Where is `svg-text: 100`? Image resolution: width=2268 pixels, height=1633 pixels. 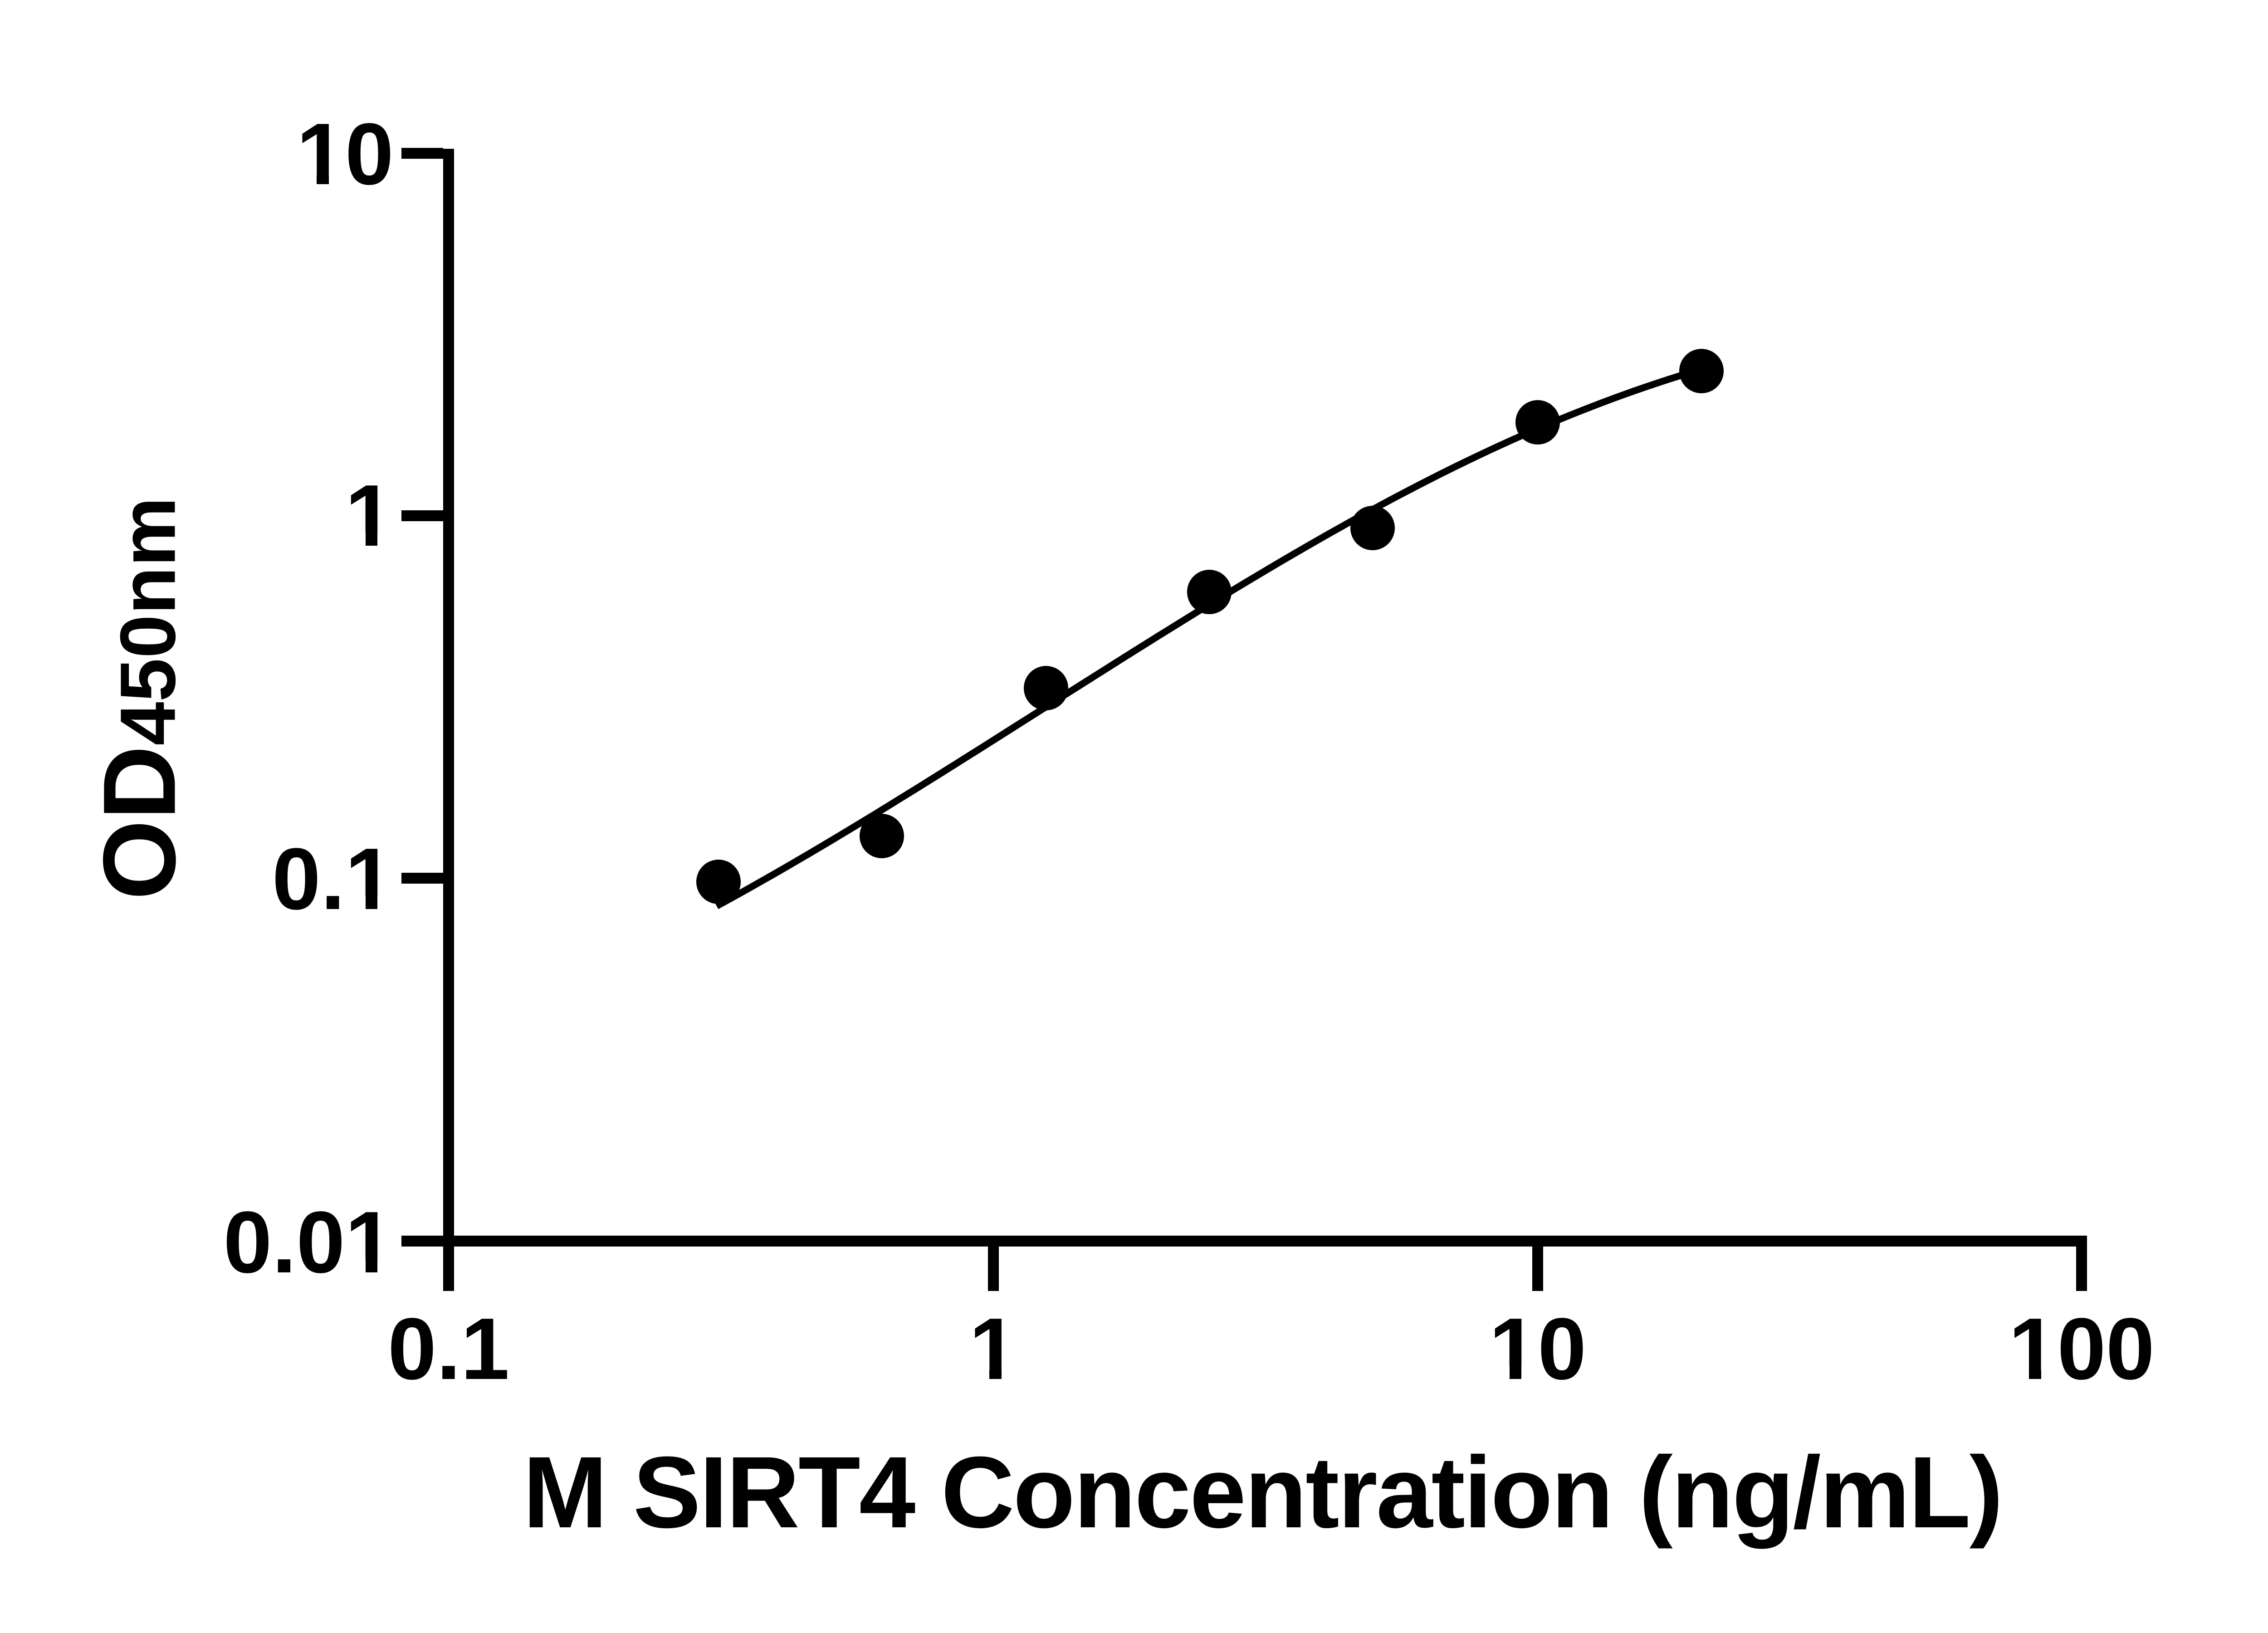
svg-text: 100 is located at coordinates (2082, 1349).